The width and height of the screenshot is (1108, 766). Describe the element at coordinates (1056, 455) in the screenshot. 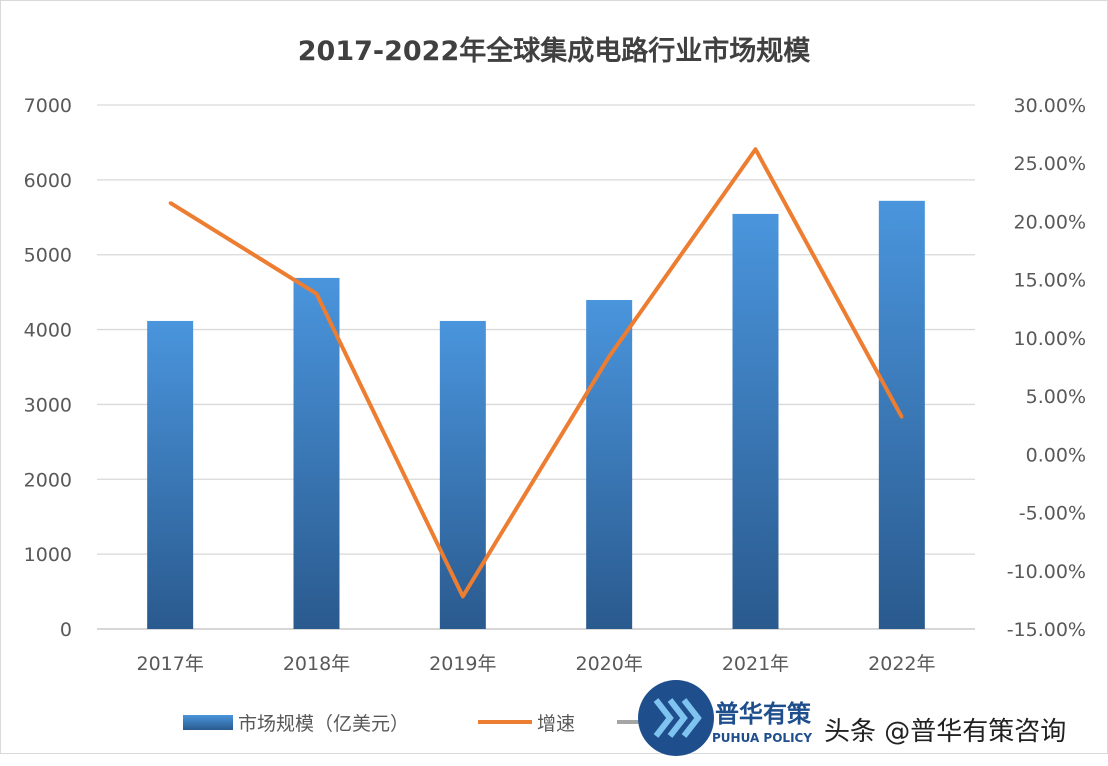

I see `y-right-tick-label: 0.00%` at that location.